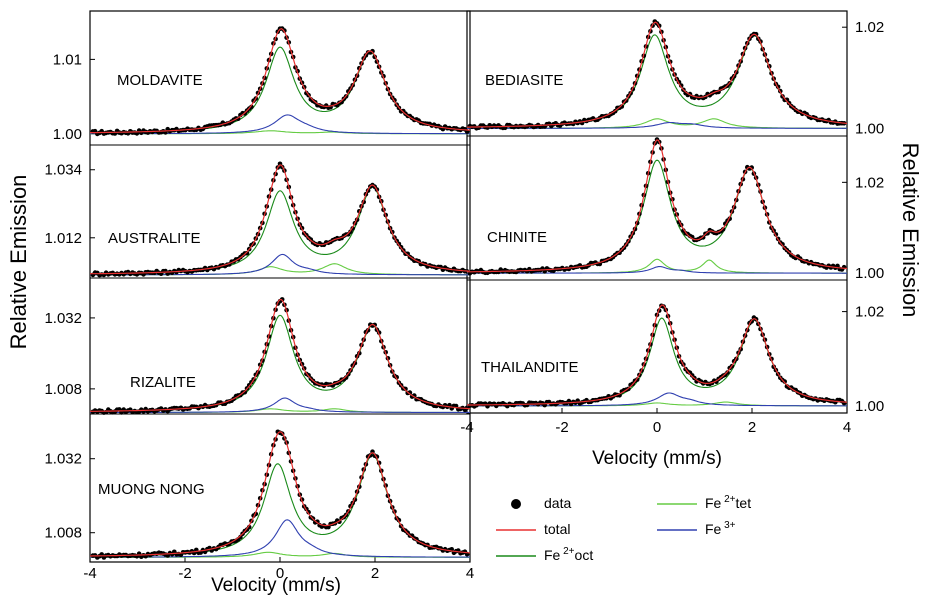 The width and height of the screenshot is (929, 600). What do you see at coordinates (720, 528) in the screenshot?
I see `legend-label: Fe 3+` at bounding box center [720, 528].